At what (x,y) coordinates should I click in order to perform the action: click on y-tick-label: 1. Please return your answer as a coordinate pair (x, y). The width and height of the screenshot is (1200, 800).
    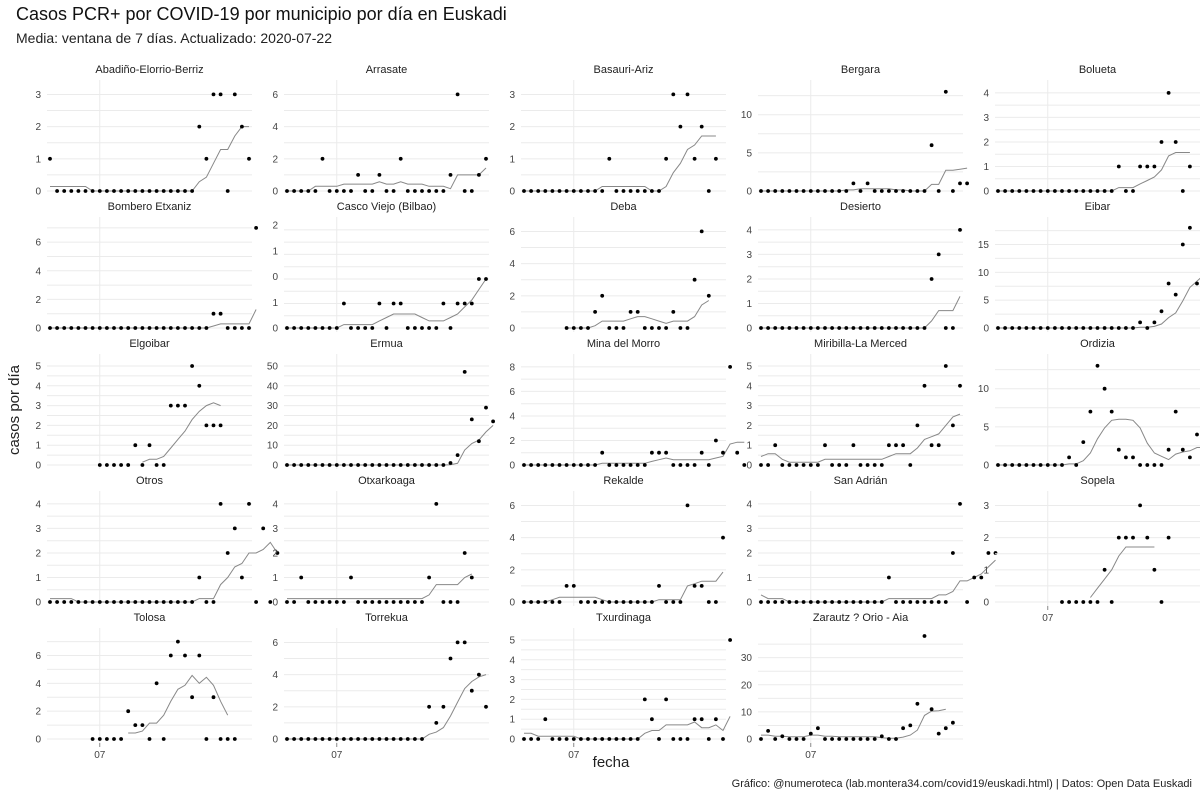
    Looking at the image, I should click on (749, 578).